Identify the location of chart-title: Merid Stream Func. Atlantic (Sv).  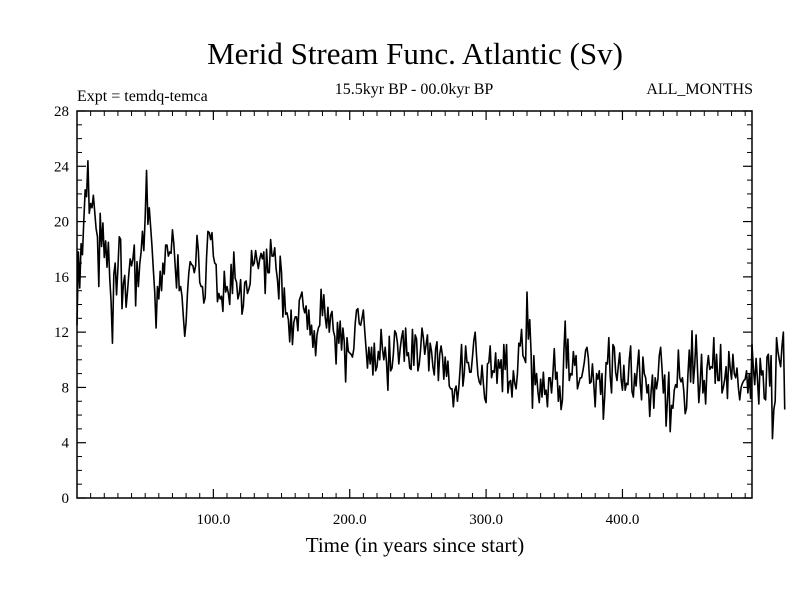
(415, 53).